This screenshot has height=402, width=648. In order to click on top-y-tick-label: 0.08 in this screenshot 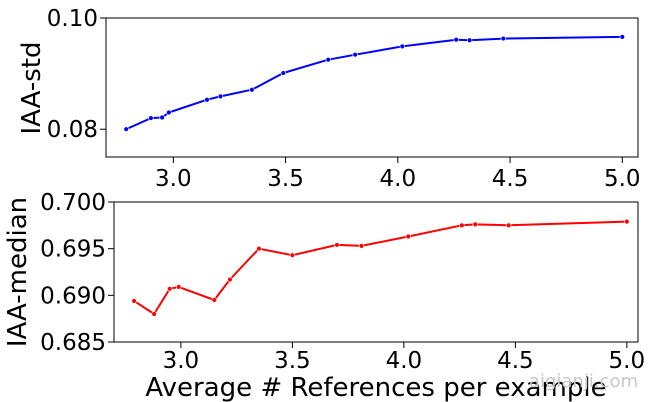, I will do `click(72, 130)`.